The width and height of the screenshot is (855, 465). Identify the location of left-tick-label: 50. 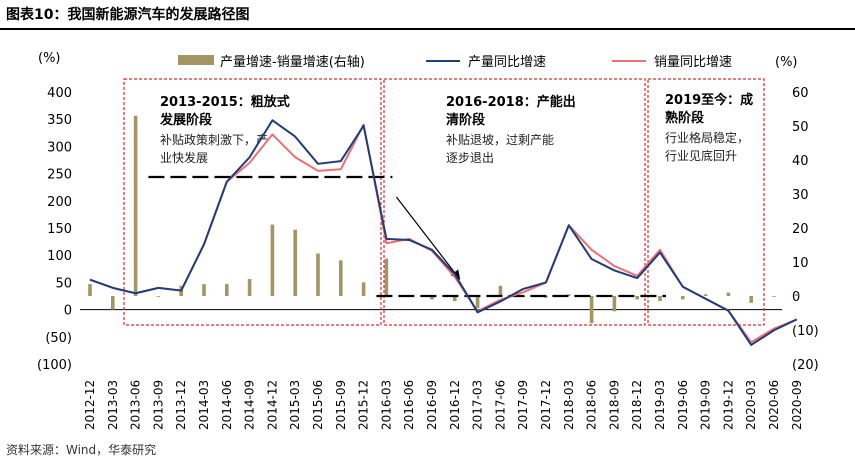
(63, 283).